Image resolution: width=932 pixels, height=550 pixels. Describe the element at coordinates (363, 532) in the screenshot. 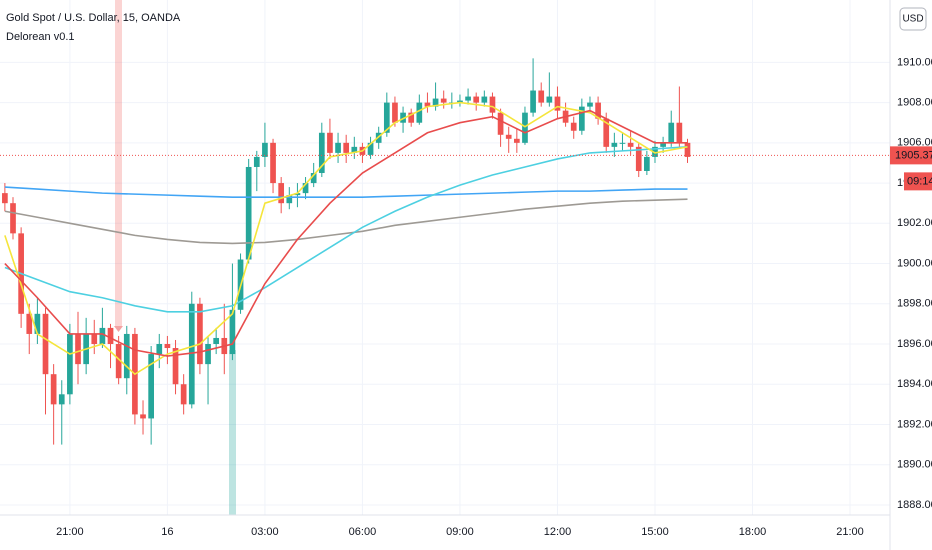

I see `x-tick-label: 06:00` at that location.